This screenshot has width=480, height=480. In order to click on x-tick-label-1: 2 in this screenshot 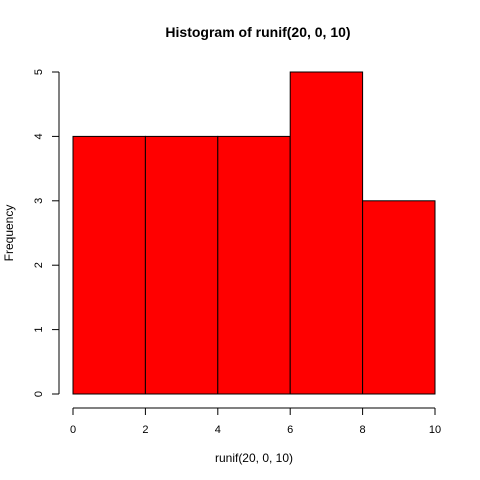, I will do `click(145, 430)`.